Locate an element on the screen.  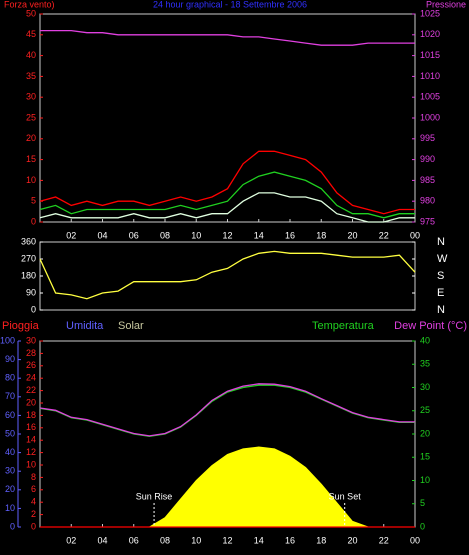
y-tick-label: 35 is located at coordinates (31, 76).